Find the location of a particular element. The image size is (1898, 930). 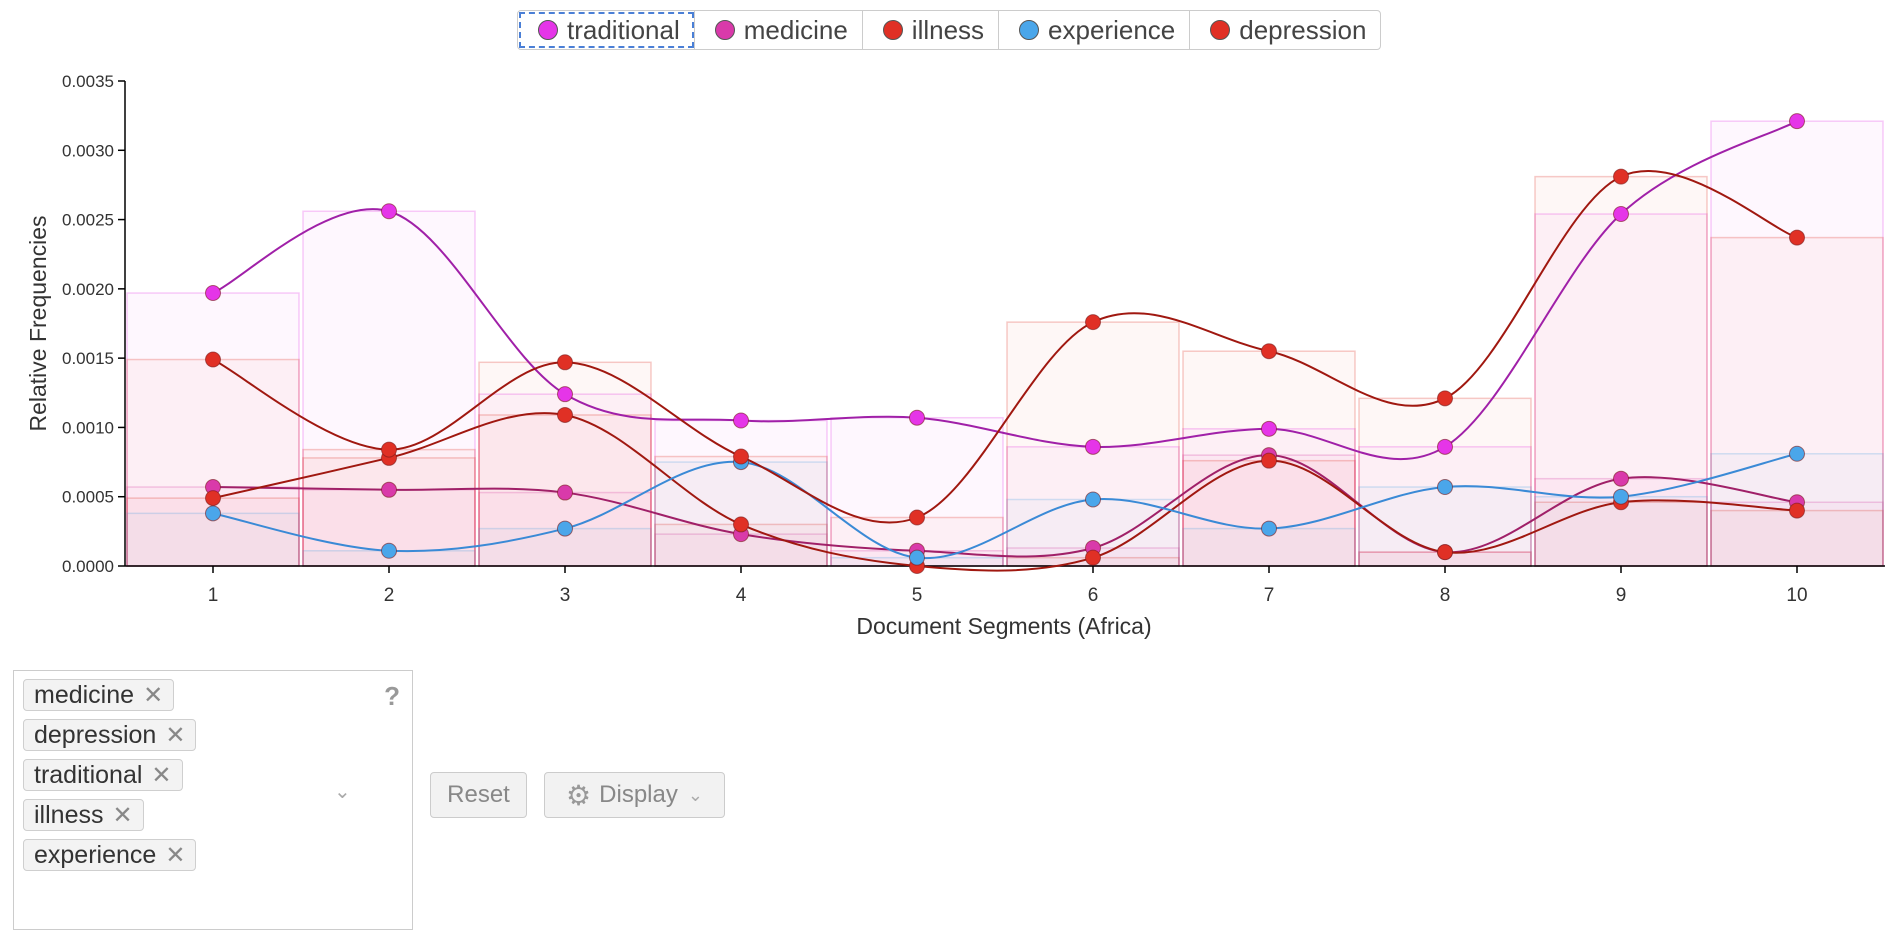

y-tick-label: 0.0035 is located at coordinates (88, 81).